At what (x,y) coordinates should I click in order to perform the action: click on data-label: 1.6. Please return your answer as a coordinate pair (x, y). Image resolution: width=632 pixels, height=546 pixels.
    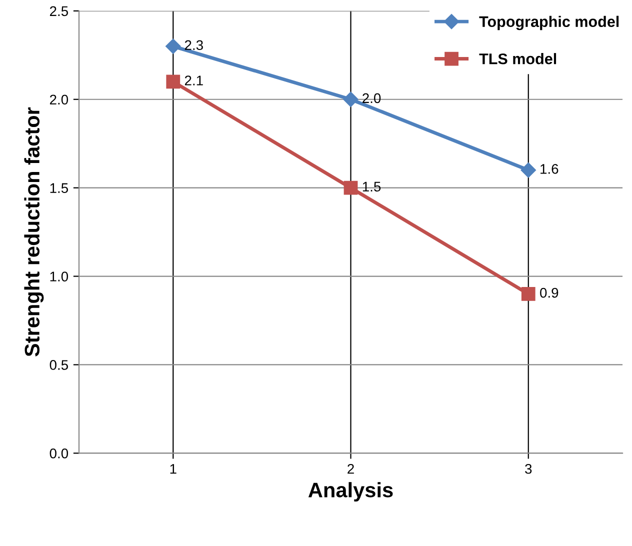
    Looking at the image, I should click on (549, 169).